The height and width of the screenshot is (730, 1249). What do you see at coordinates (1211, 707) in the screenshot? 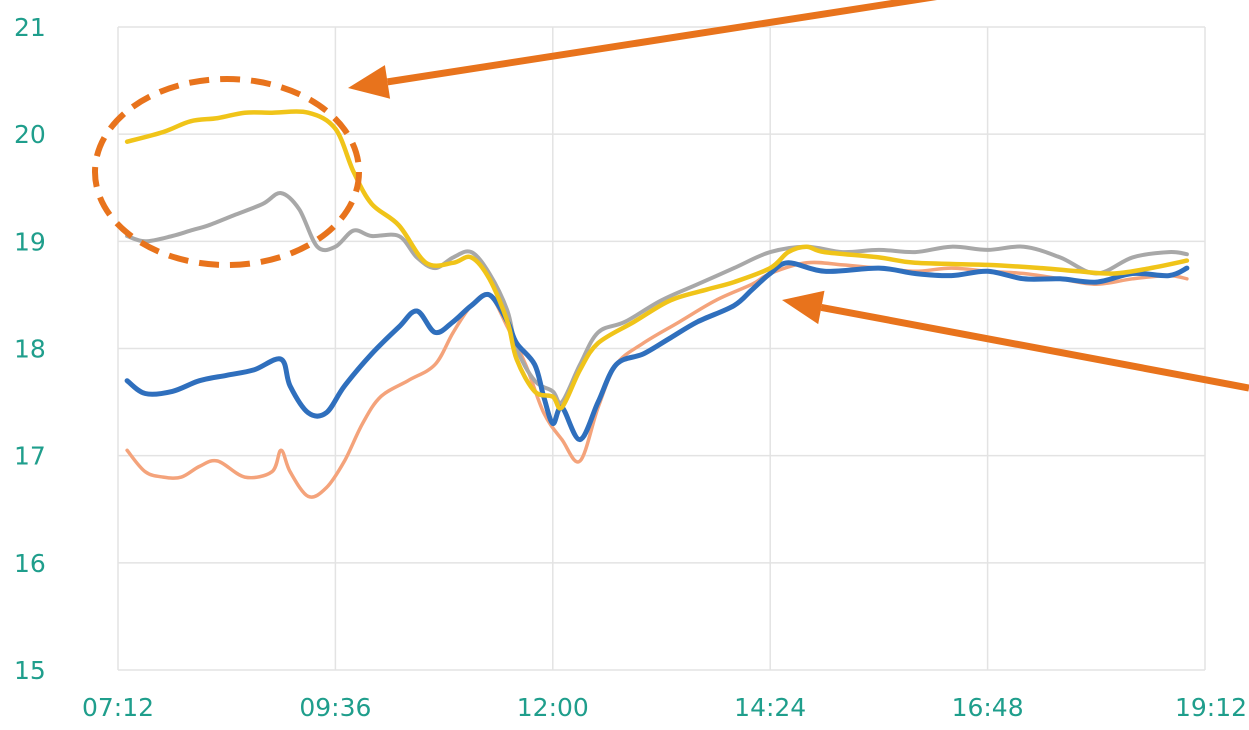
I see `x-tick-label: 19:12` at bounding box center [1211, 707].